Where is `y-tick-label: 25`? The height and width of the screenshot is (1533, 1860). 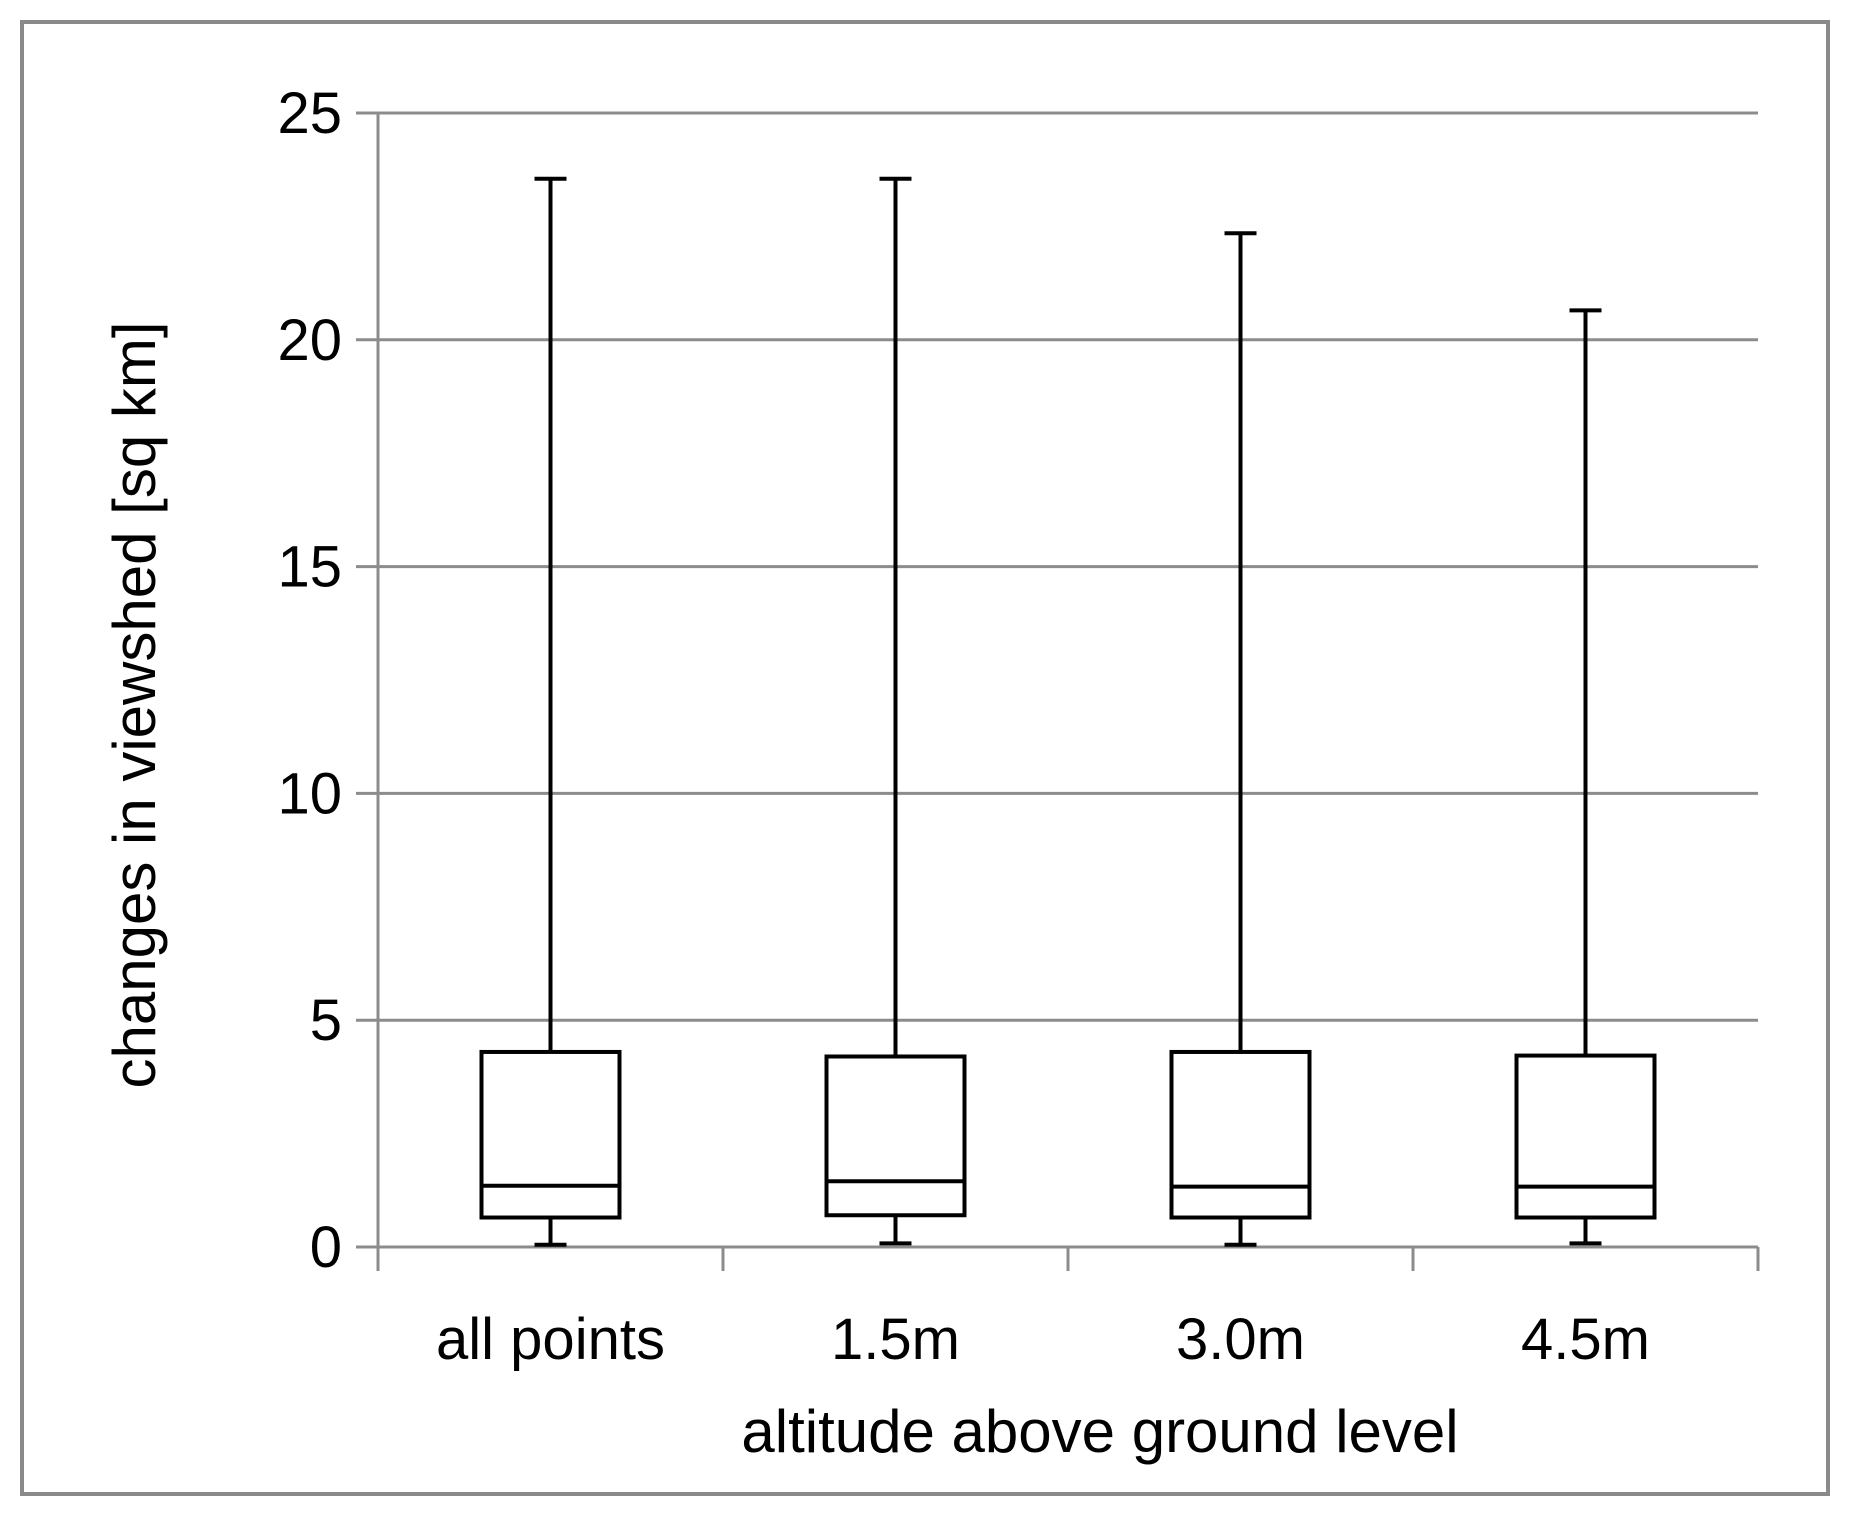 y-tick-label: 25 is located at coordinates (309, 113).